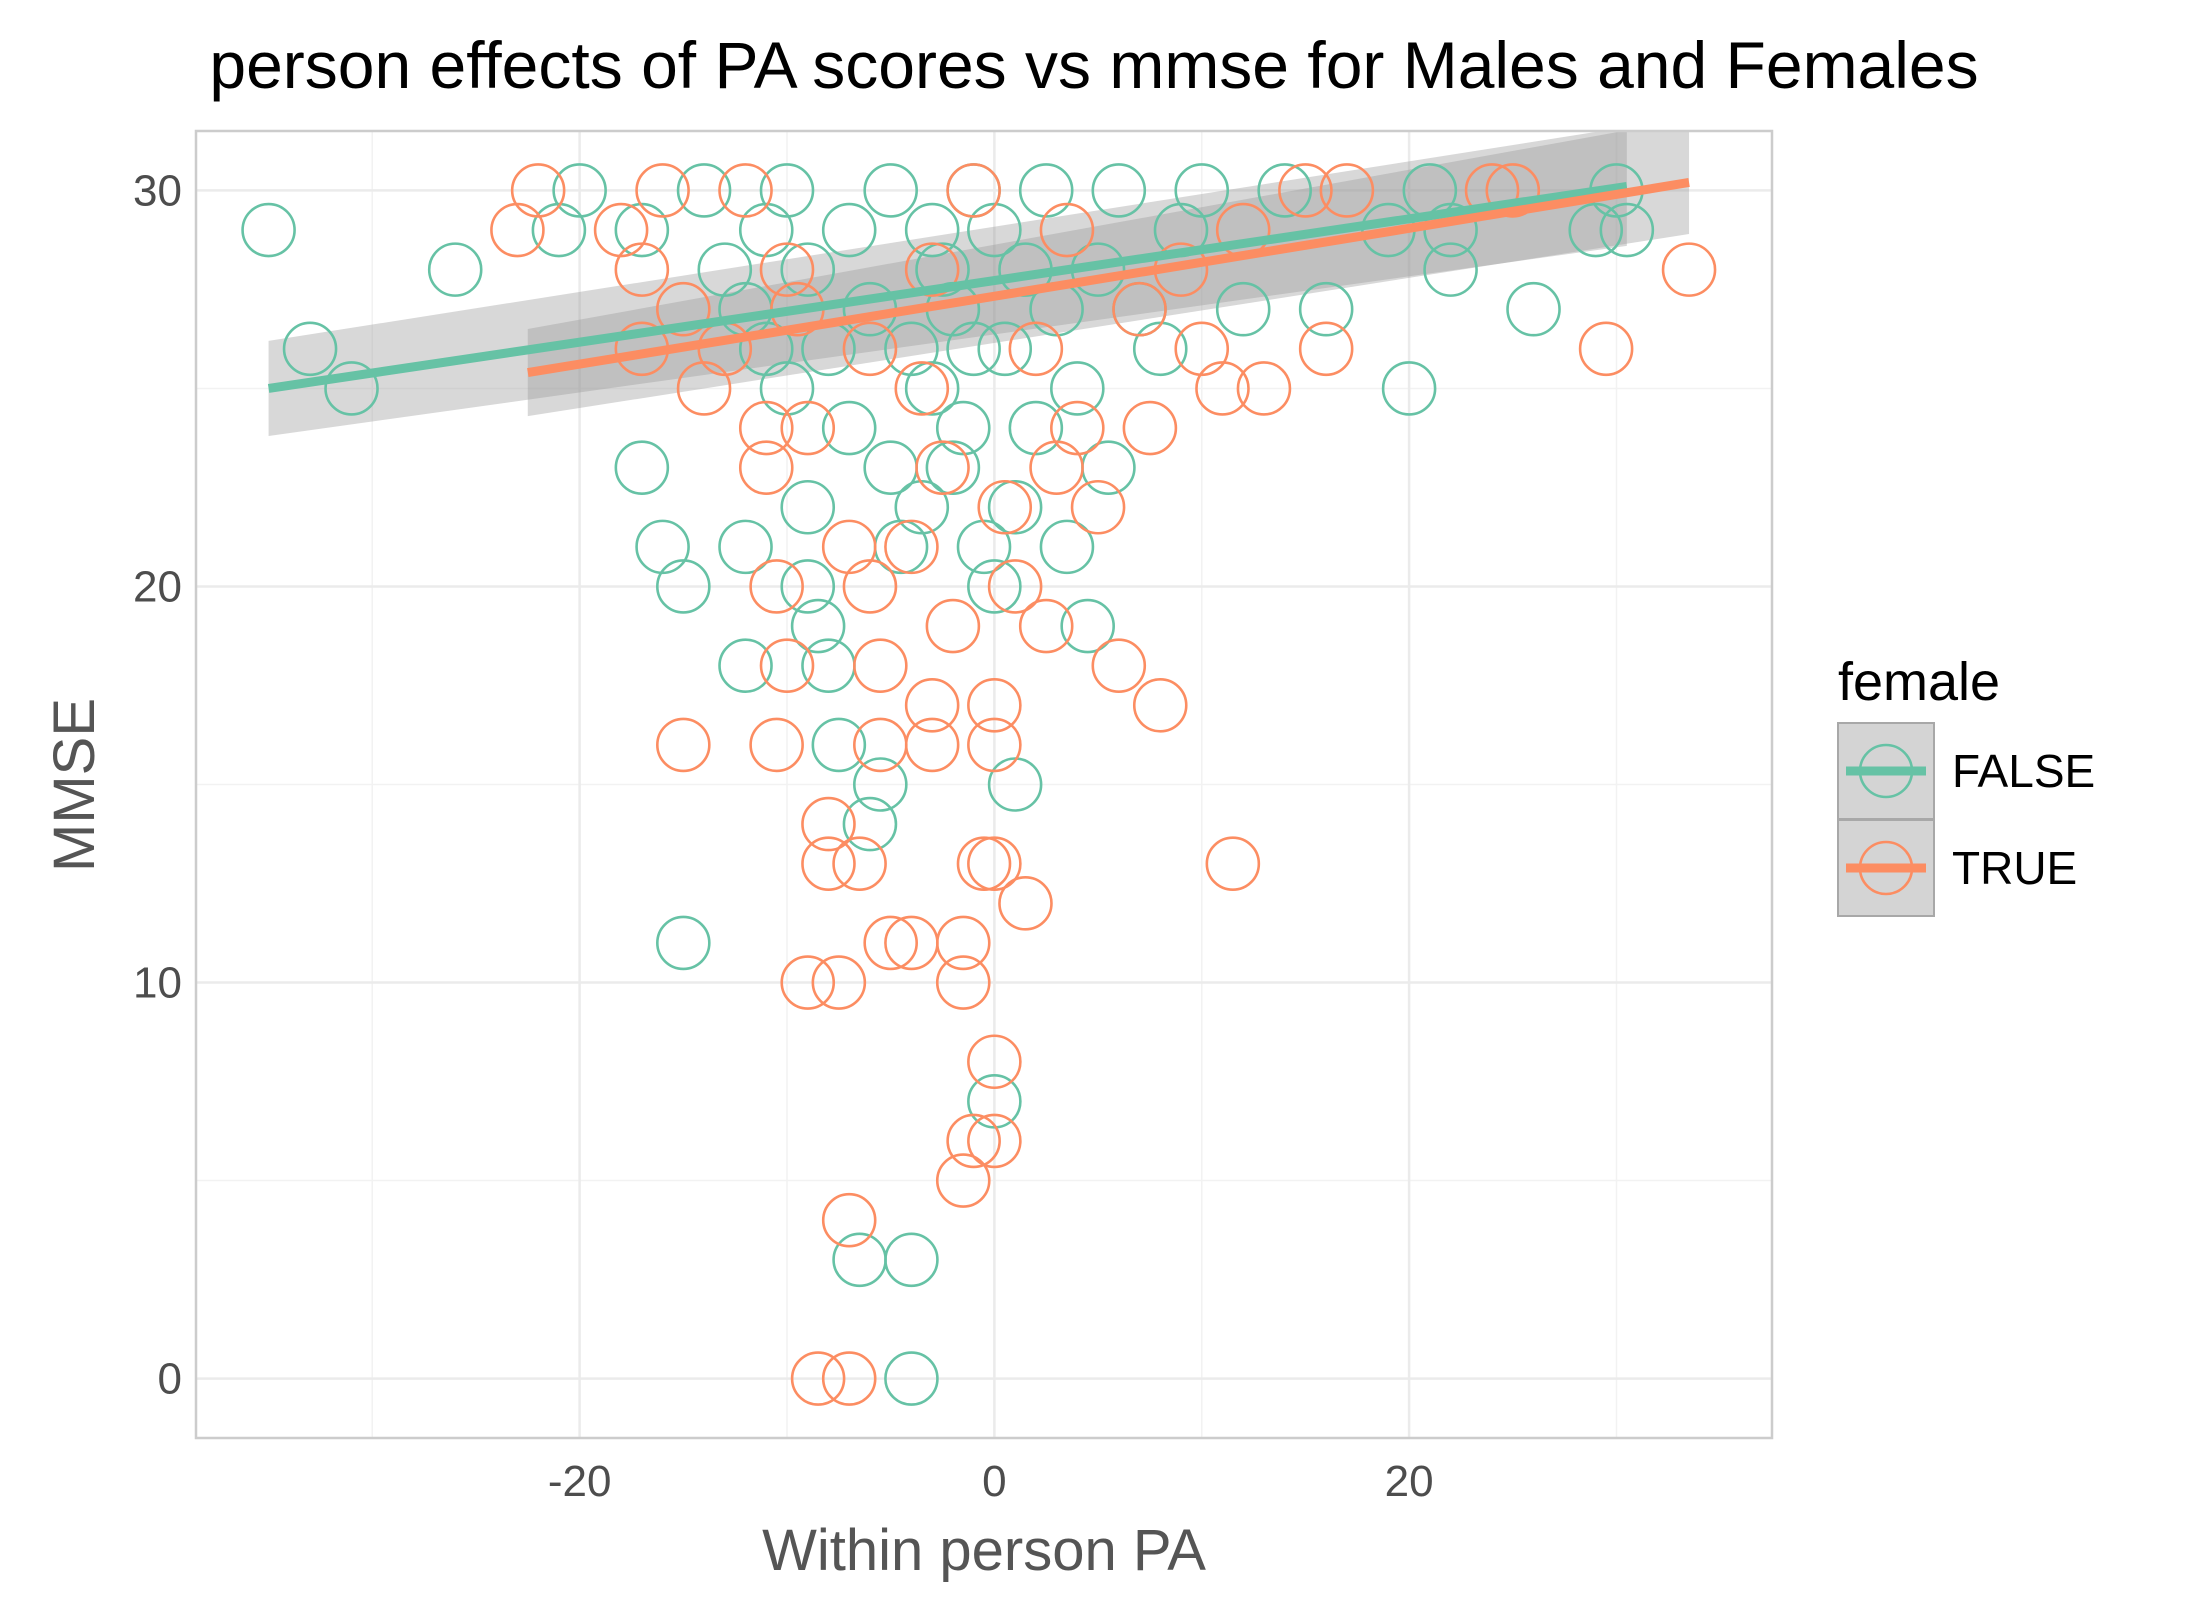 Image resolution: width=2200 pixels, height=1600 pixels. What do you see at coordinates (157, 983) in the screenshot?
I see `y-tick-label: 10` at bounding box center [157, 983].